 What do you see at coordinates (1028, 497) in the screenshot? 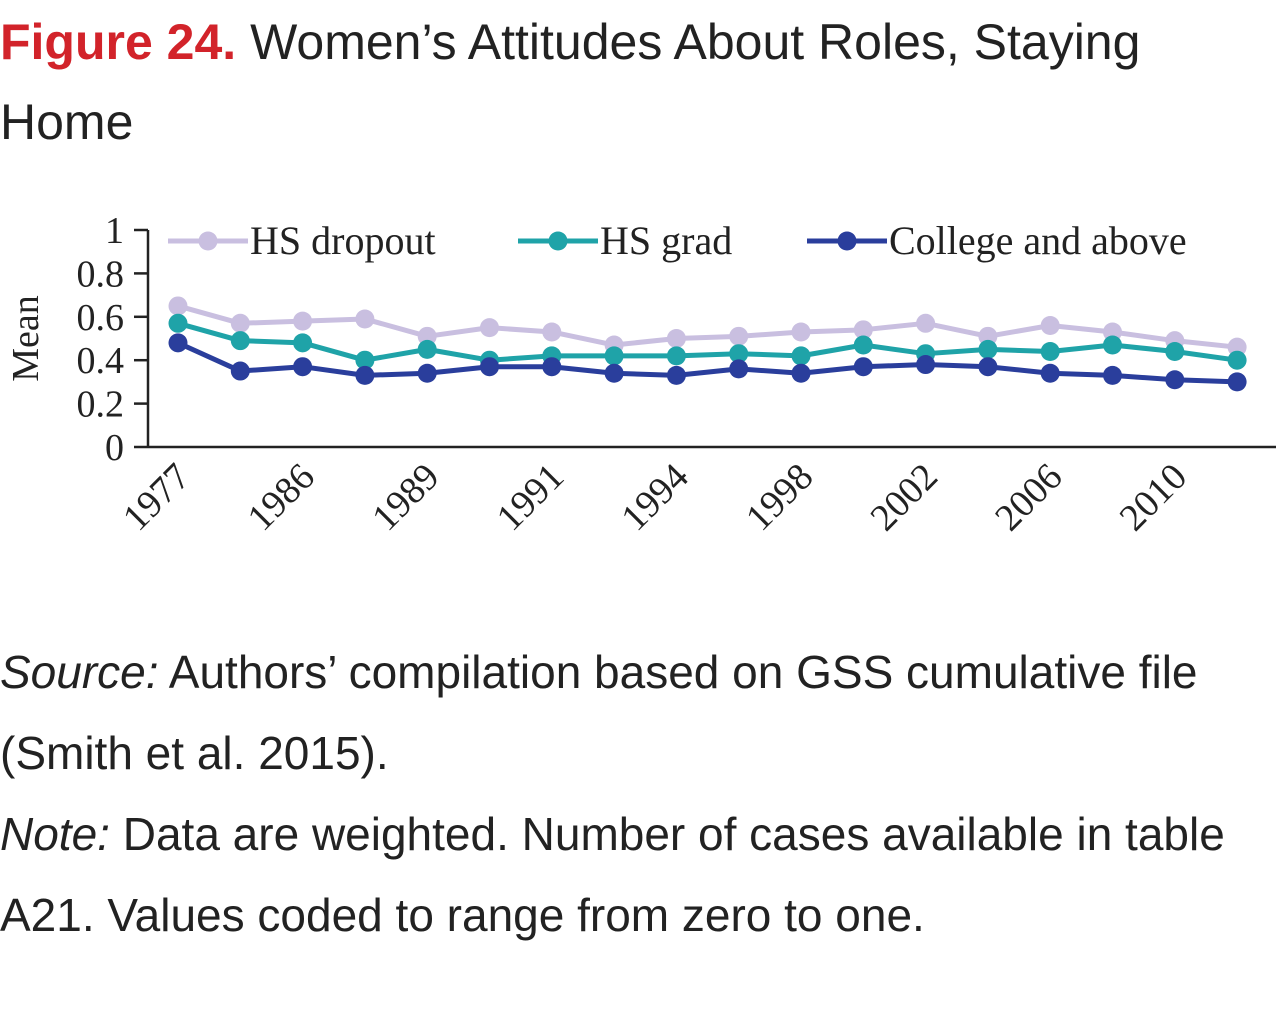
I see `x-tick-label-14: 2006` at bounding box center [1028, 497].